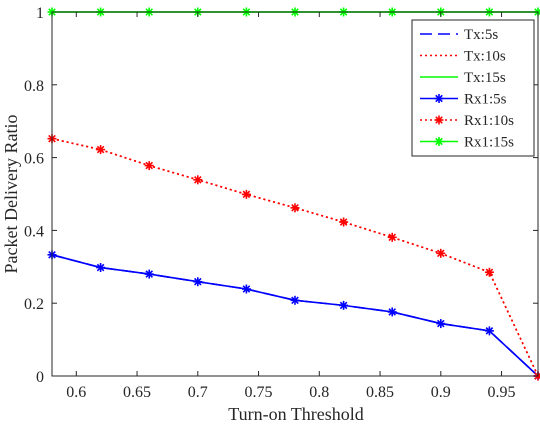 The width and height of the screenshot is (540, 426). Describe the element at coordinates (40, 13) in the screenshot. I see `y-tick-label-5: 1` at that location.